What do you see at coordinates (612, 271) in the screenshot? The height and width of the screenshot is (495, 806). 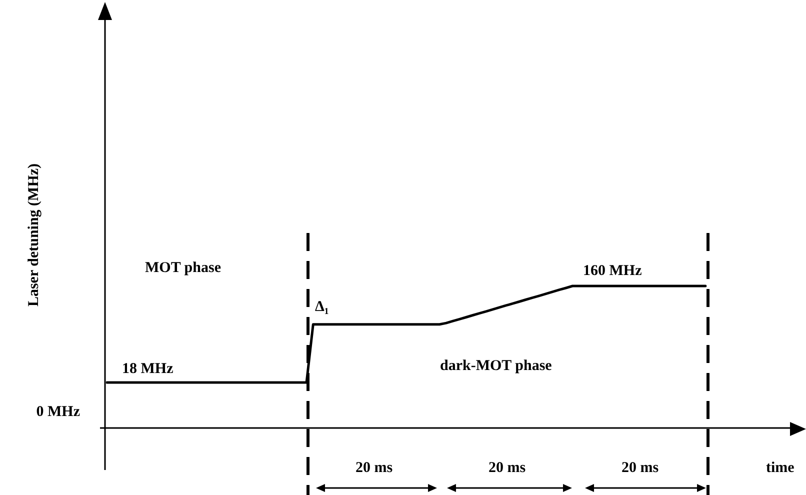 I see `text: 160 MHz` at bounding box center [612, 271].